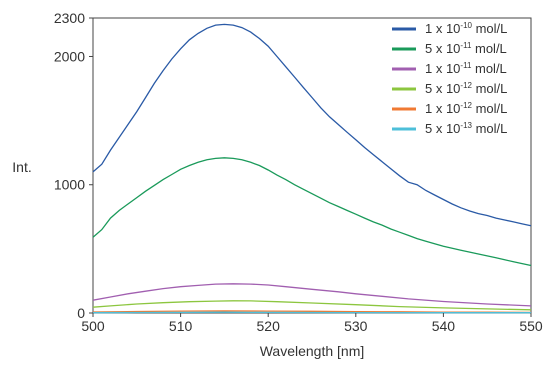  What do you see at coordinates (466, 88) in the screenshot?
I see `legend-label-3: 5 x 10-12 mol/L` at bounding box center [466, 88].